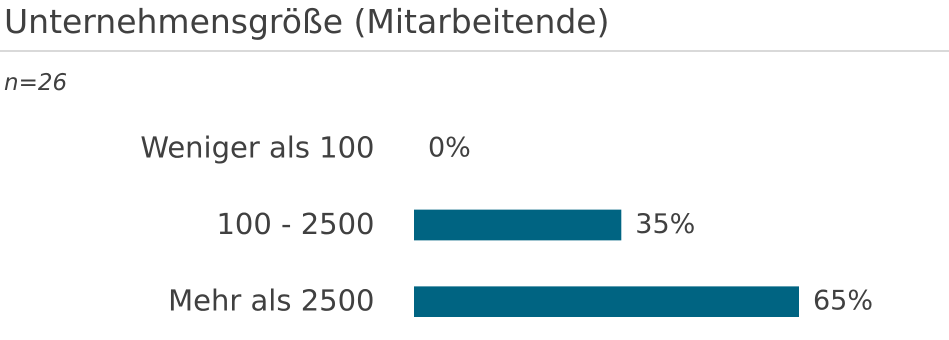 This screenshot has width=949, height=340. What do you see at coordinates (271, 301) in the screenshot?
I see `y-tick-label: Mehr als 2500` at bounding box center [271, 301].